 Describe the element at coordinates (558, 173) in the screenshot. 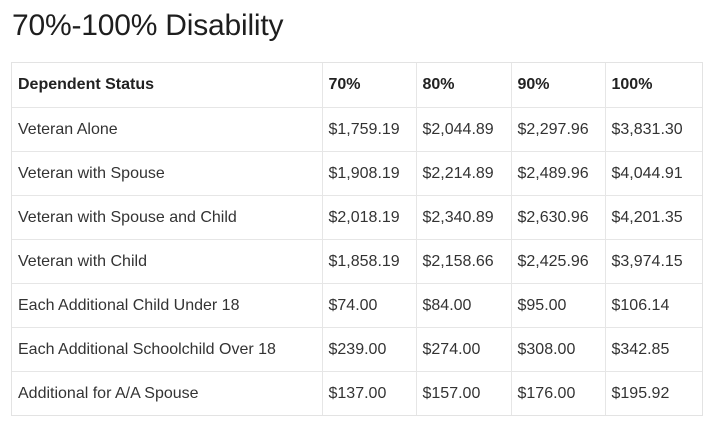

I see `cell-90-percent: $2,489.96` at that location.